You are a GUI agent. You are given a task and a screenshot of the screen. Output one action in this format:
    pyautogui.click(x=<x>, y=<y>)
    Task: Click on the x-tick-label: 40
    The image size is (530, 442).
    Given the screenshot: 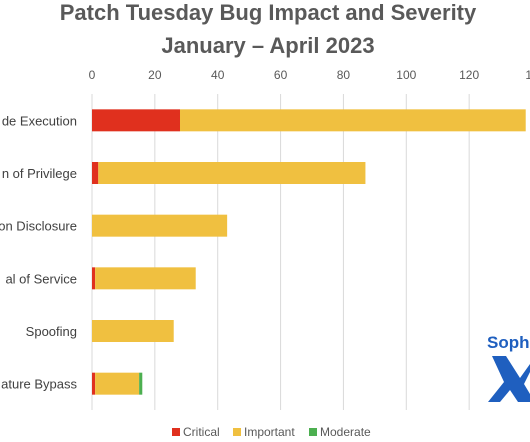 What is the action you would take?
    pyautogui.click(x=218, y=75)
    